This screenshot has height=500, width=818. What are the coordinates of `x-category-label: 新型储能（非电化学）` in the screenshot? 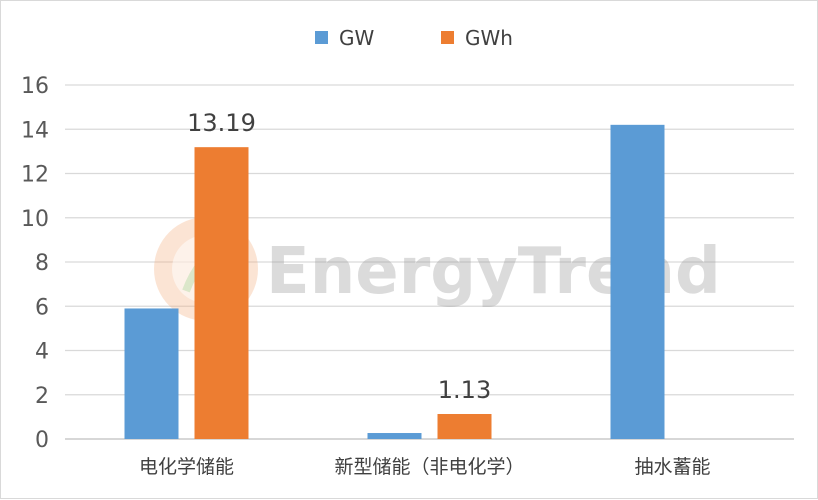 It's located at (429, 467).